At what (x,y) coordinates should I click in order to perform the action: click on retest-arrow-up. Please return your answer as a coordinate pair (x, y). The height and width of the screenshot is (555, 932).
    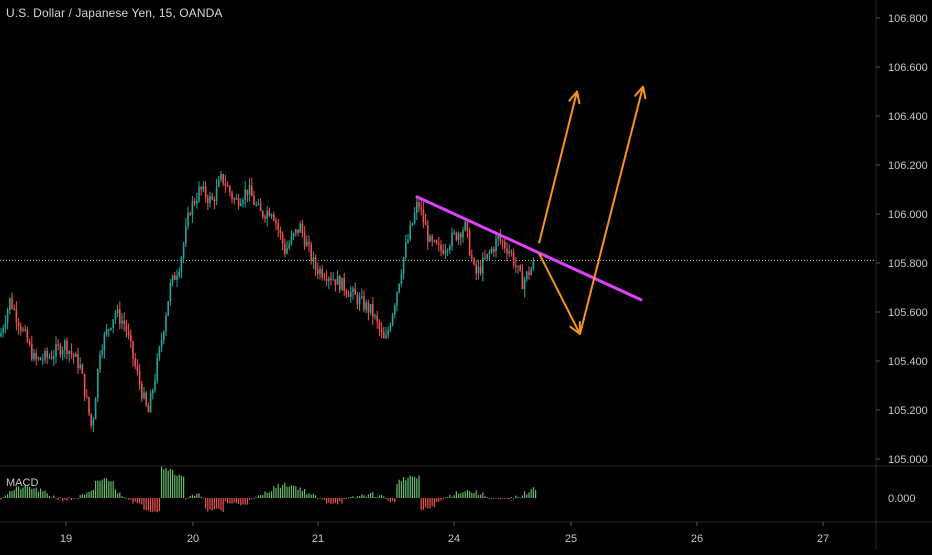
    Looking at the image, I should click on (611, 210).